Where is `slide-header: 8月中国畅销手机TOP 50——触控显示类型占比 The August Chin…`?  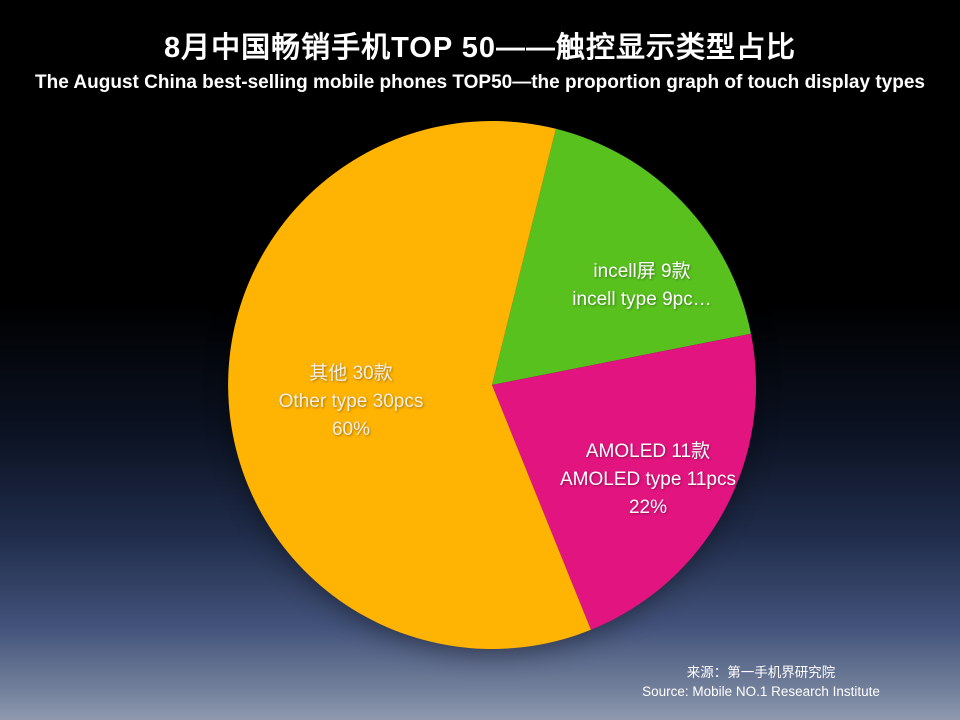 slide-header: 8月中国畅销手机TOP 50——触控显示类型占比 The August Chin… is located at coordinates (480, 59).